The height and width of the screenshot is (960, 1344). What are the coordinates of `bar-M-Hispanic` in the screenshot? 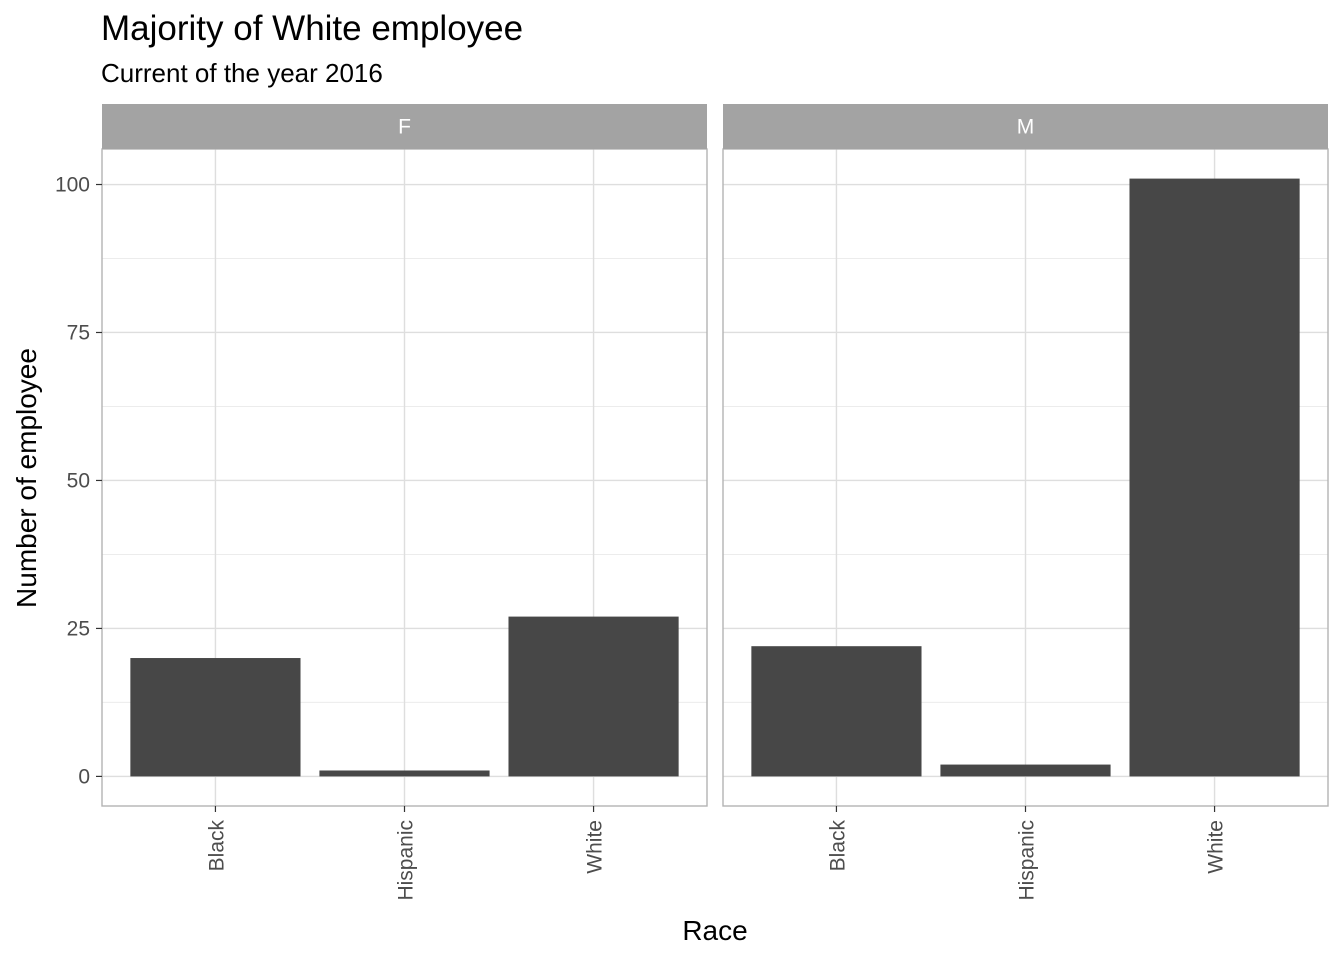 It's located at (1025, 770).